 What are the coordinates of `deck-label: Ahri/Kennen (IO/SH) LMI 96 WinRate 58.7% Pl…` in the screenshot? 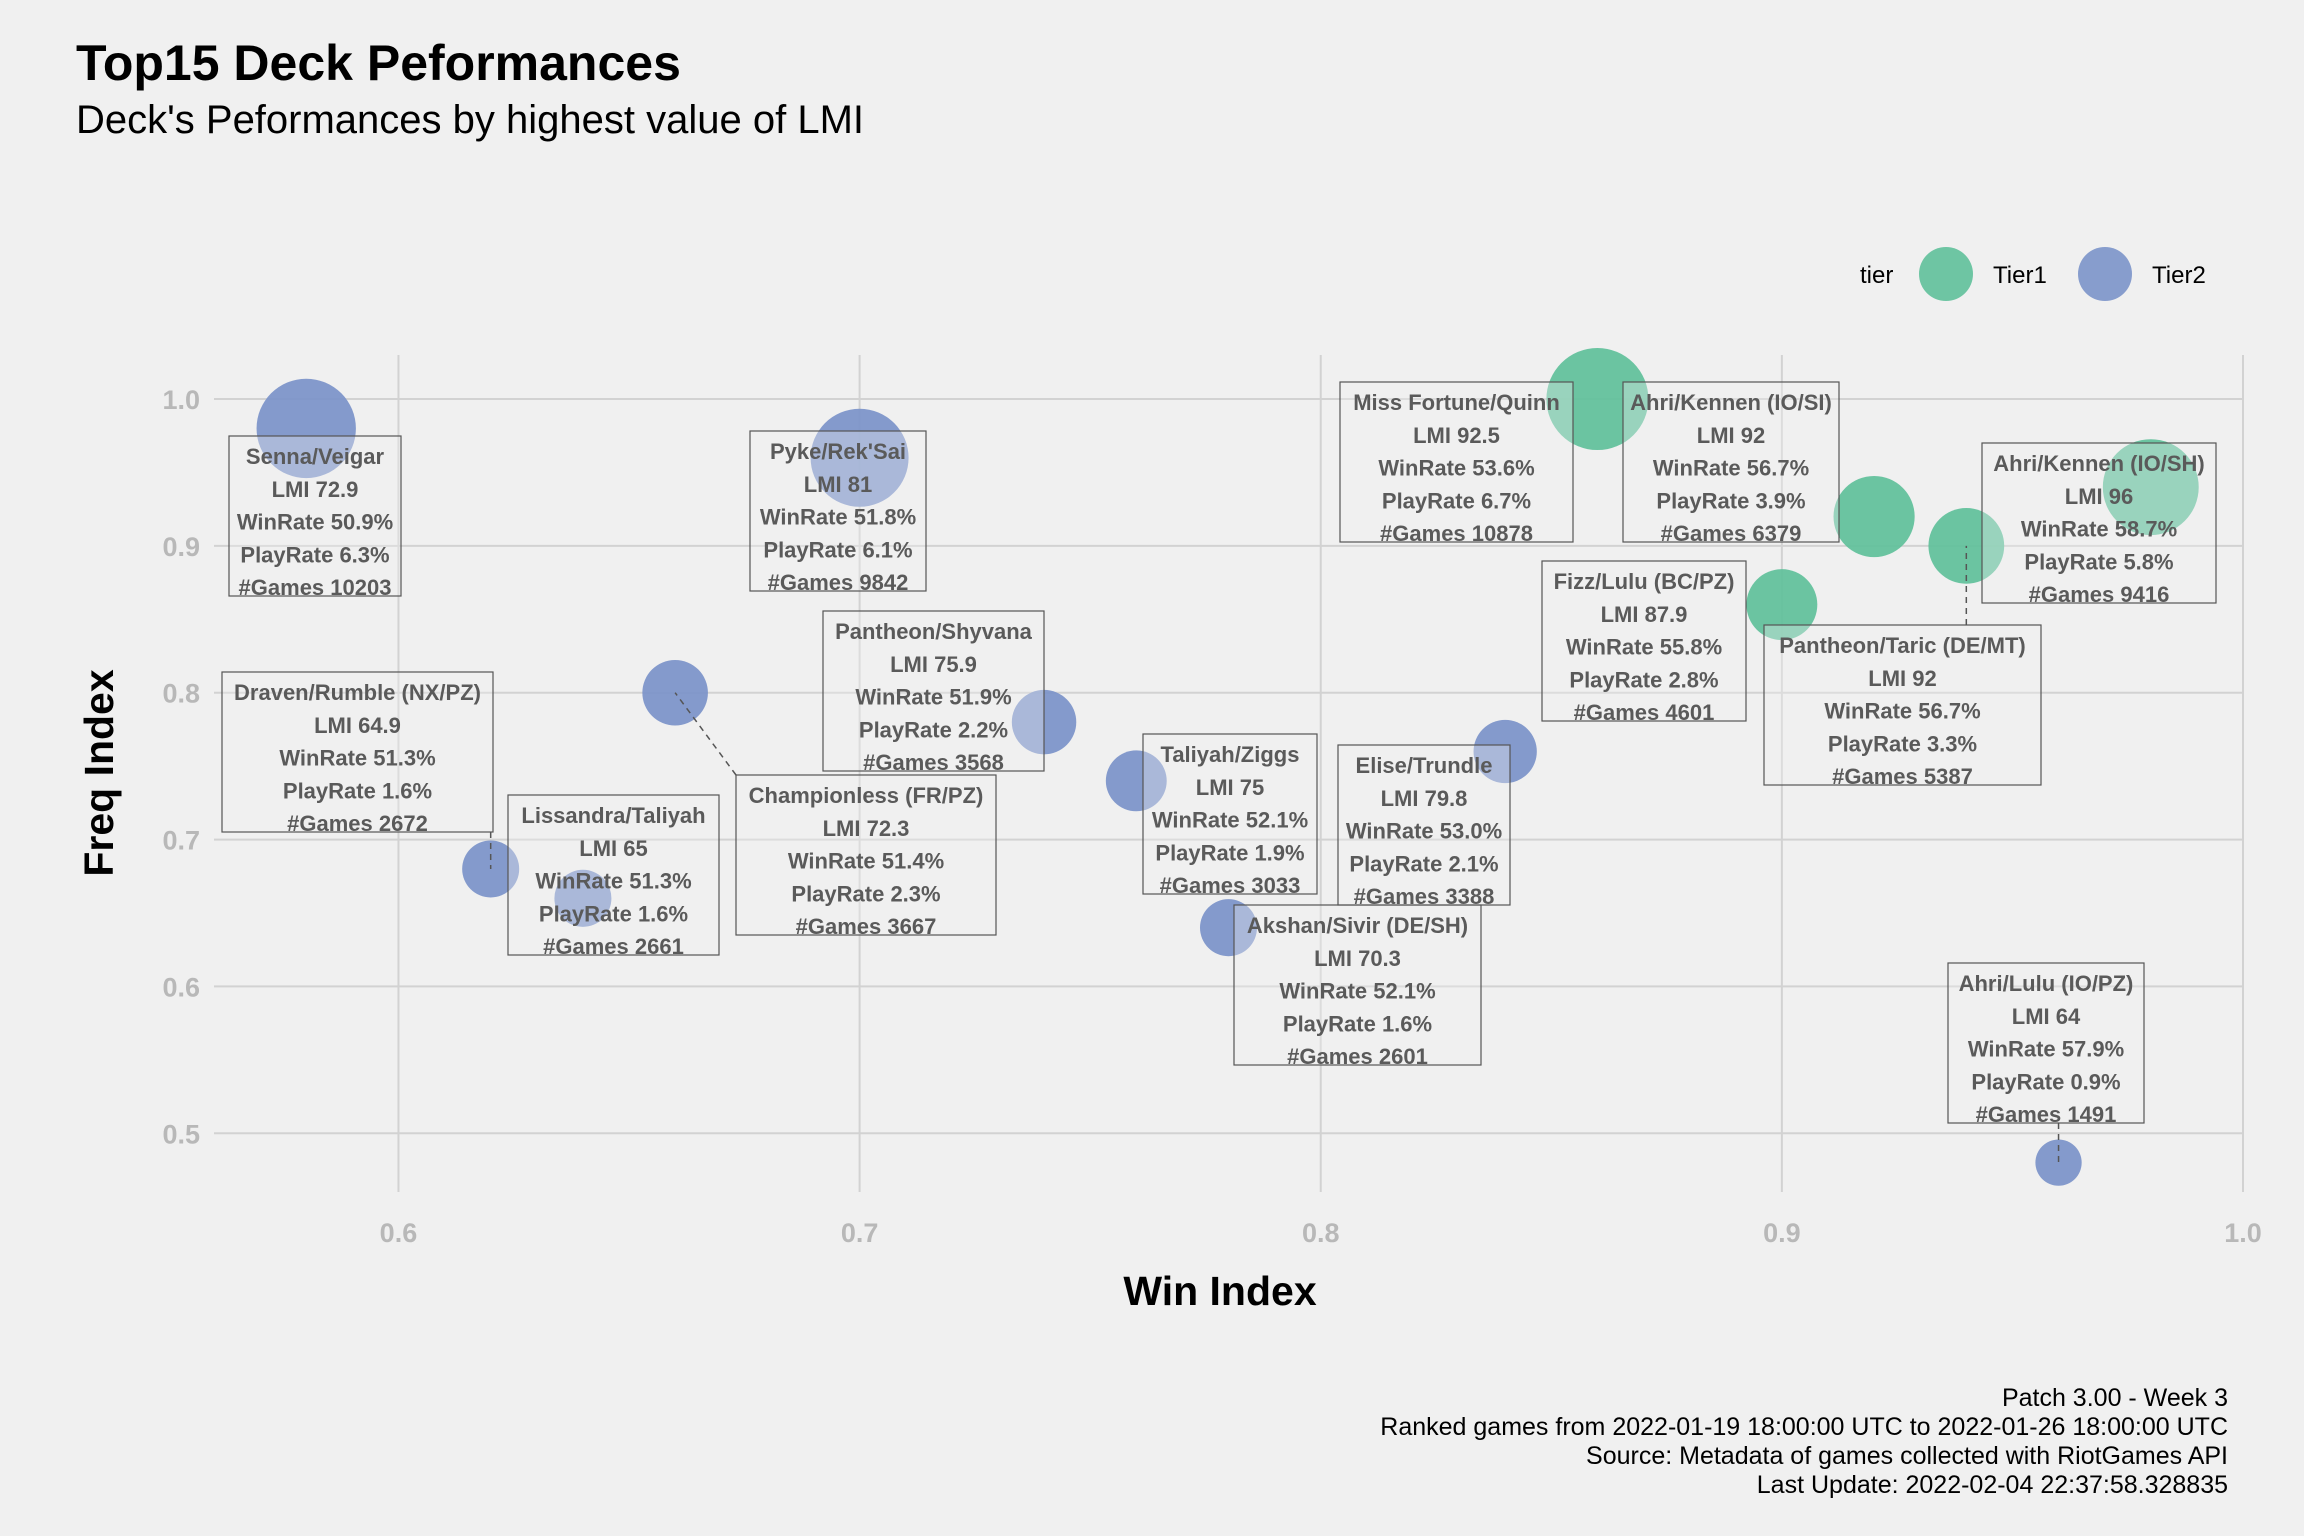 It's located at (2099, 524).